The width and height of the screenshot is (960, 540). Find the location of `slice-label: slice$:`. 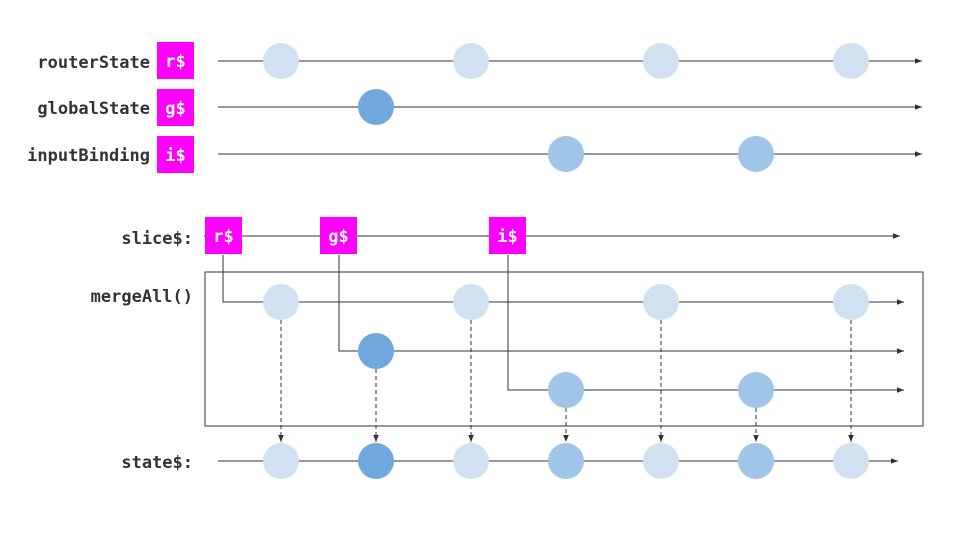

slice-label: slice$: is located at coordinates (157, 239).